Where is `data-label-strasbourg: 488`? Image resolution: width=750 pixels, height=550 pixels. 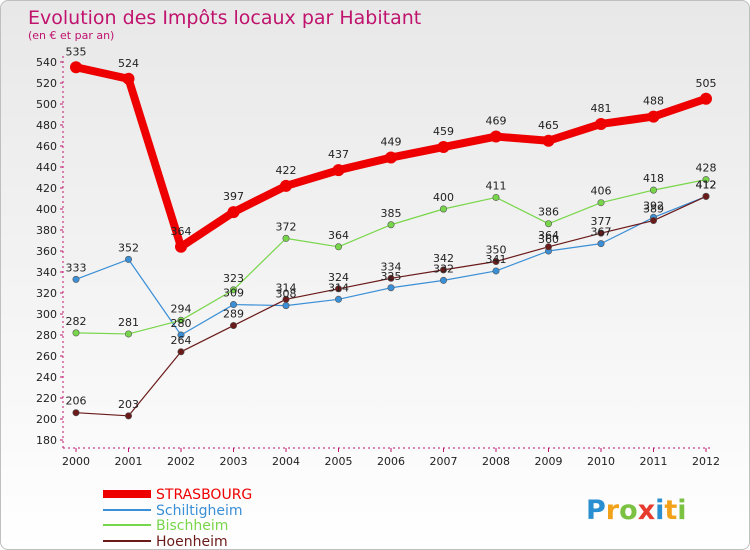 data-label-strasbourg: 488 is located at coordinates (653, 101).